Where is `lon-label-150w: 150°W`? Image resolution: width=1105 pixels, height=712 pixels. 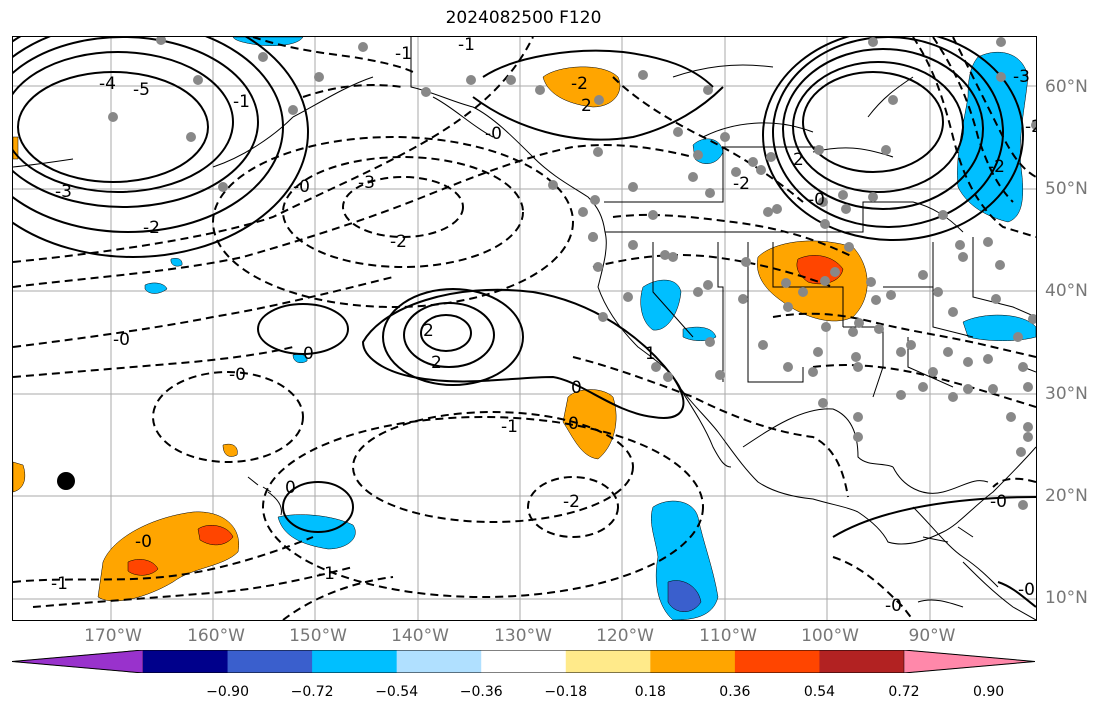
lon-label-150w: 150°W is located at coordinates (318, 636).